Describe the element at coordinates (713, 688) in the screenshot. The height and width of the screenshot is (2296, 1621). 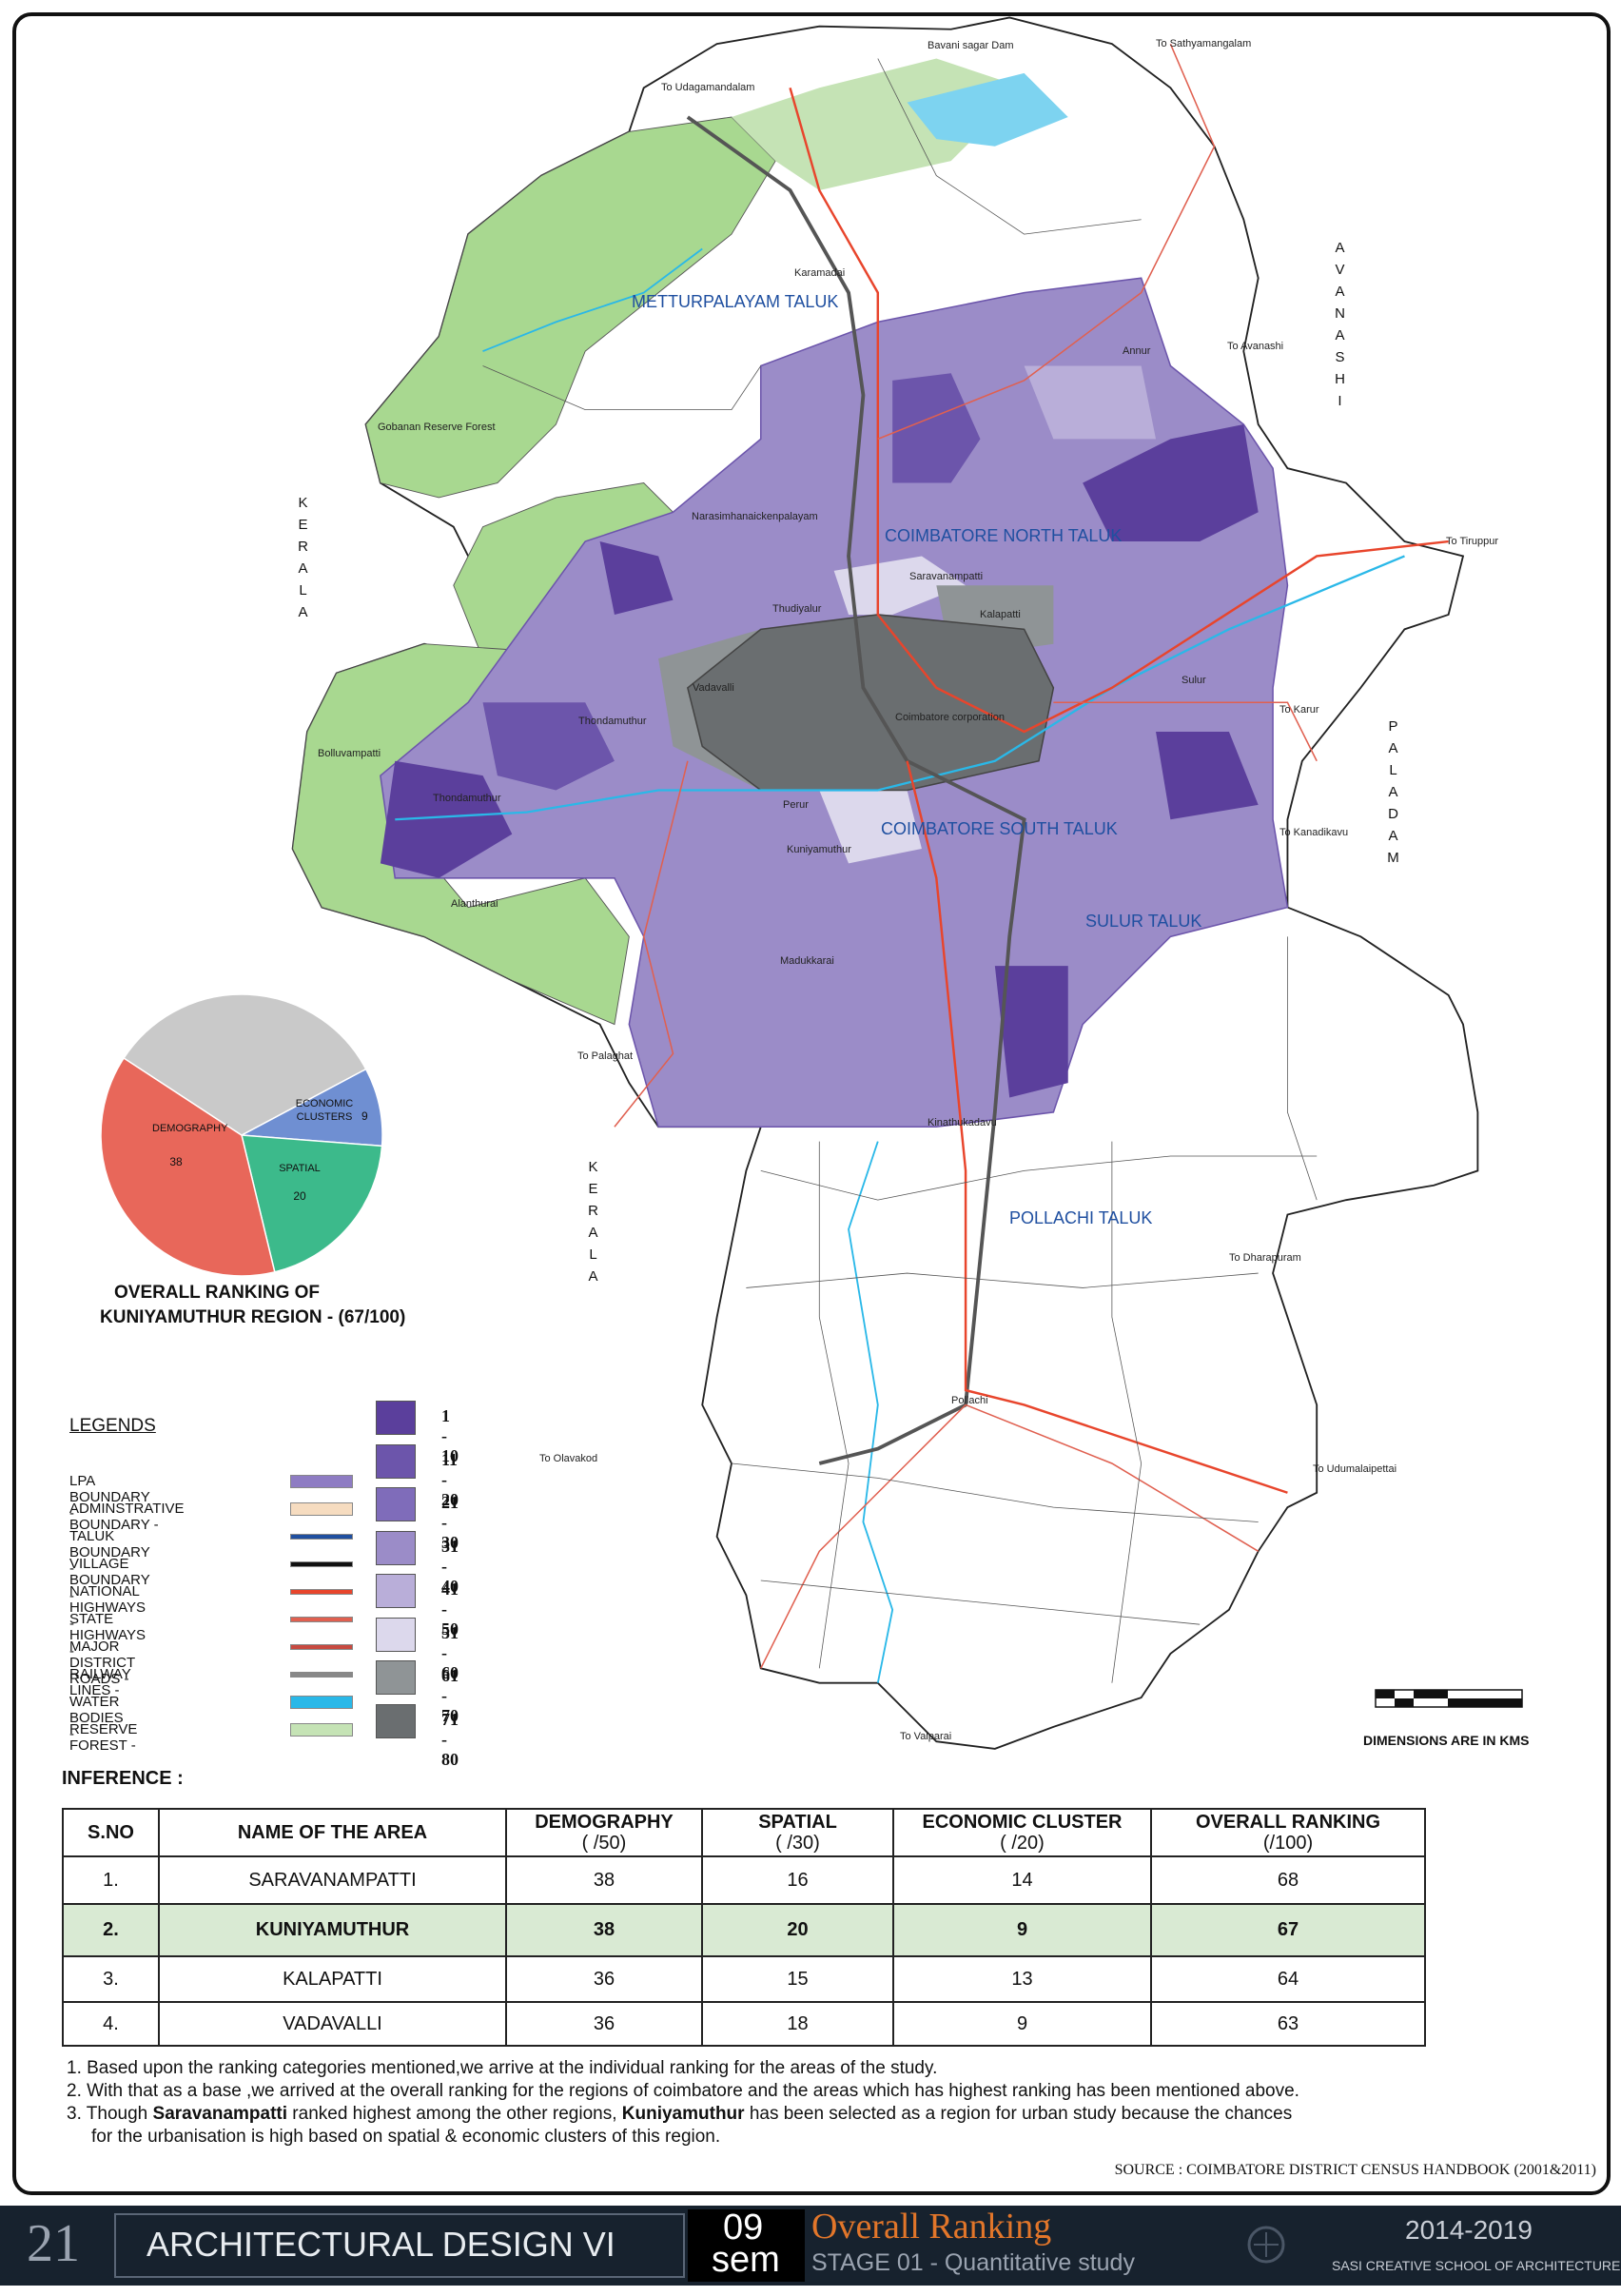
I see `map-label: Vadavalli` at that location.